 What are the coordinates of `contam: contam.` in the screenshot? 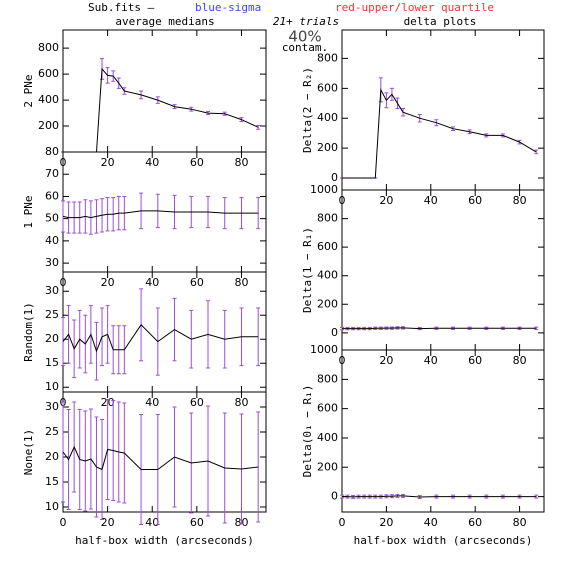 It's located at (305, 47).